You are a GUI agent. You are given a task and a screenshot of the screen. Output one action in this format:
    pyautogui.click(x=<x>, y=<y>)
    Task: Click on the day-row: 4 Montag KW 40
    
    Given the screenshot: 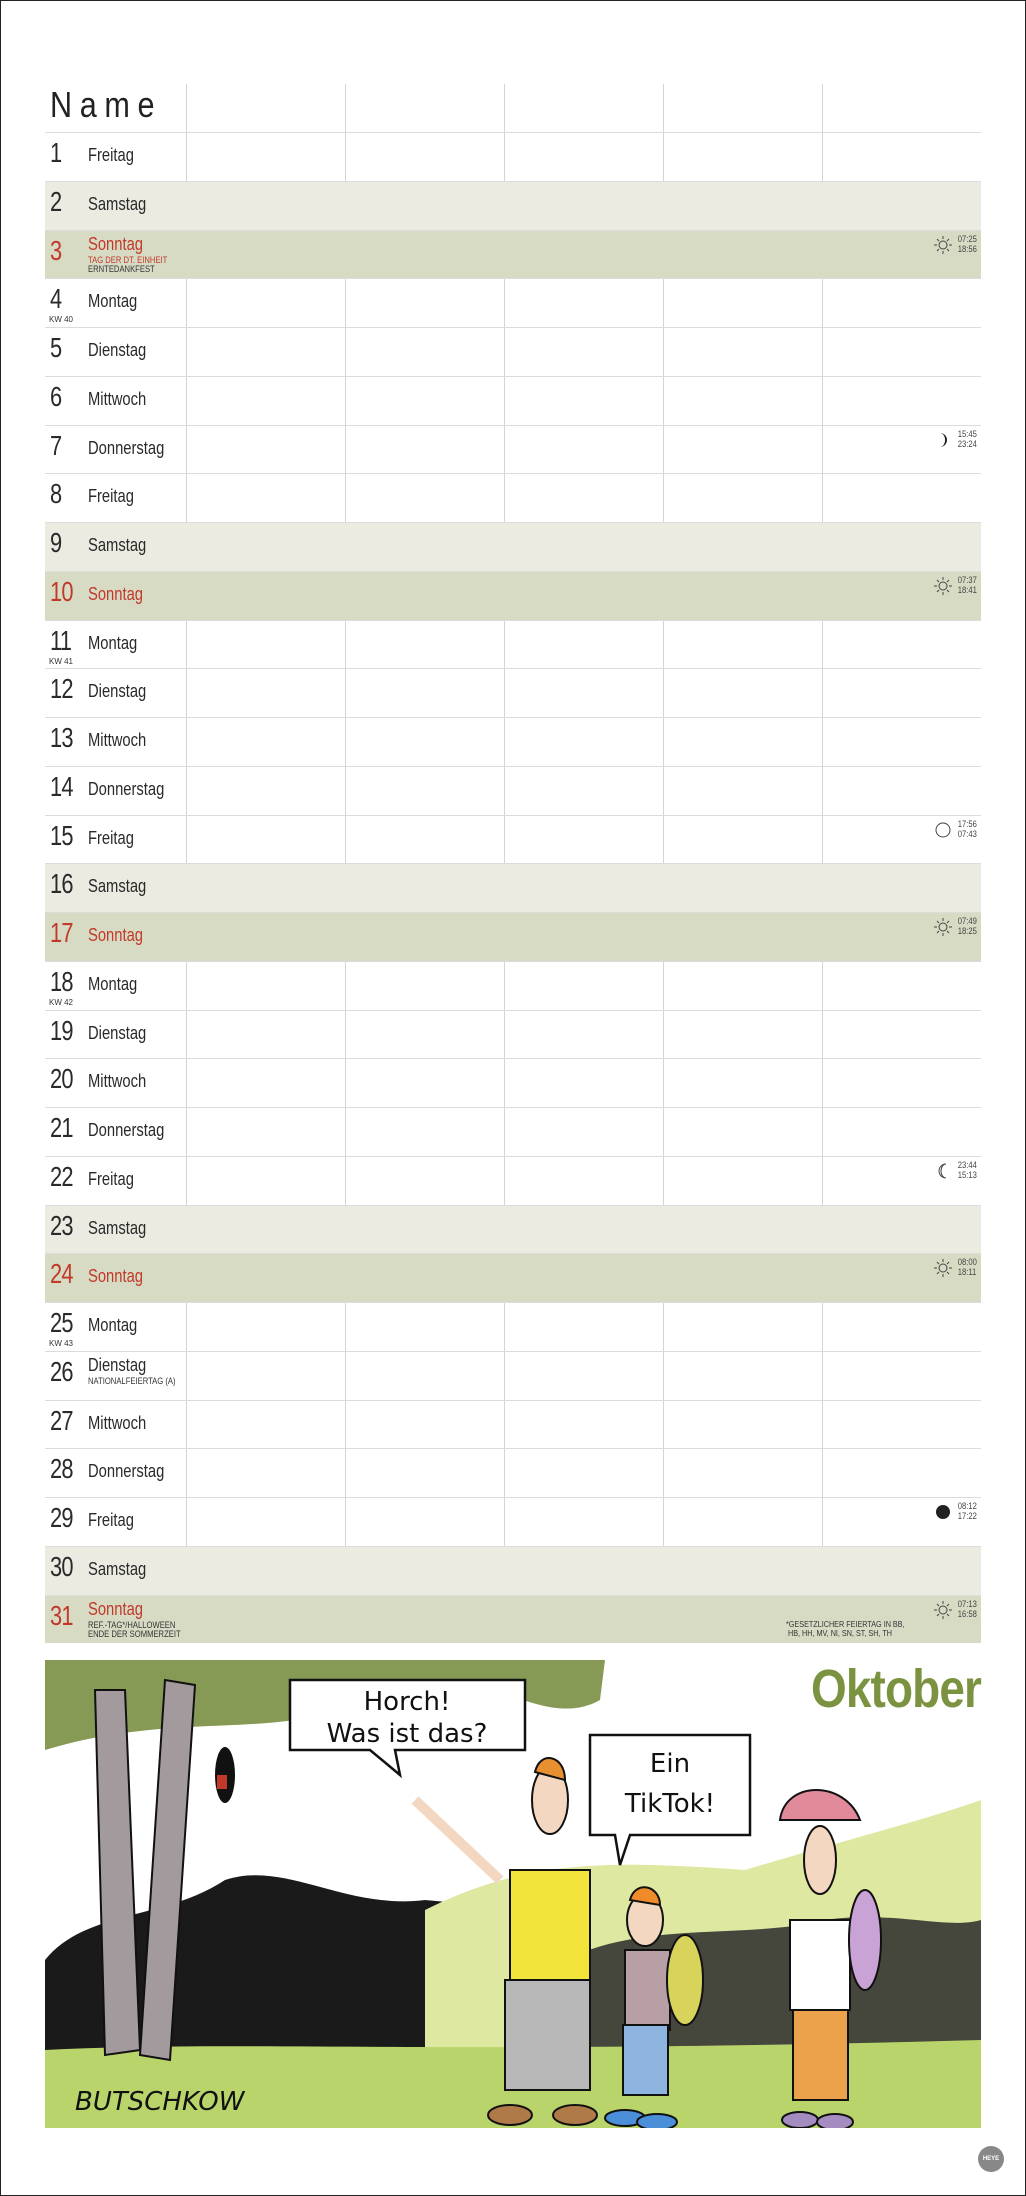 What is the action you would take?
    pyautogui.click(x=513, y=302)
    